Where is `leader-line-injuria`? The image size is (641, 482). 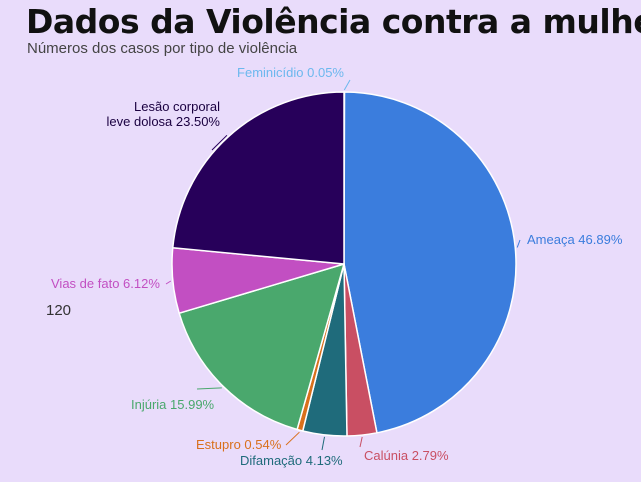
leader-line-injuria is located at coordinates (209, 388).